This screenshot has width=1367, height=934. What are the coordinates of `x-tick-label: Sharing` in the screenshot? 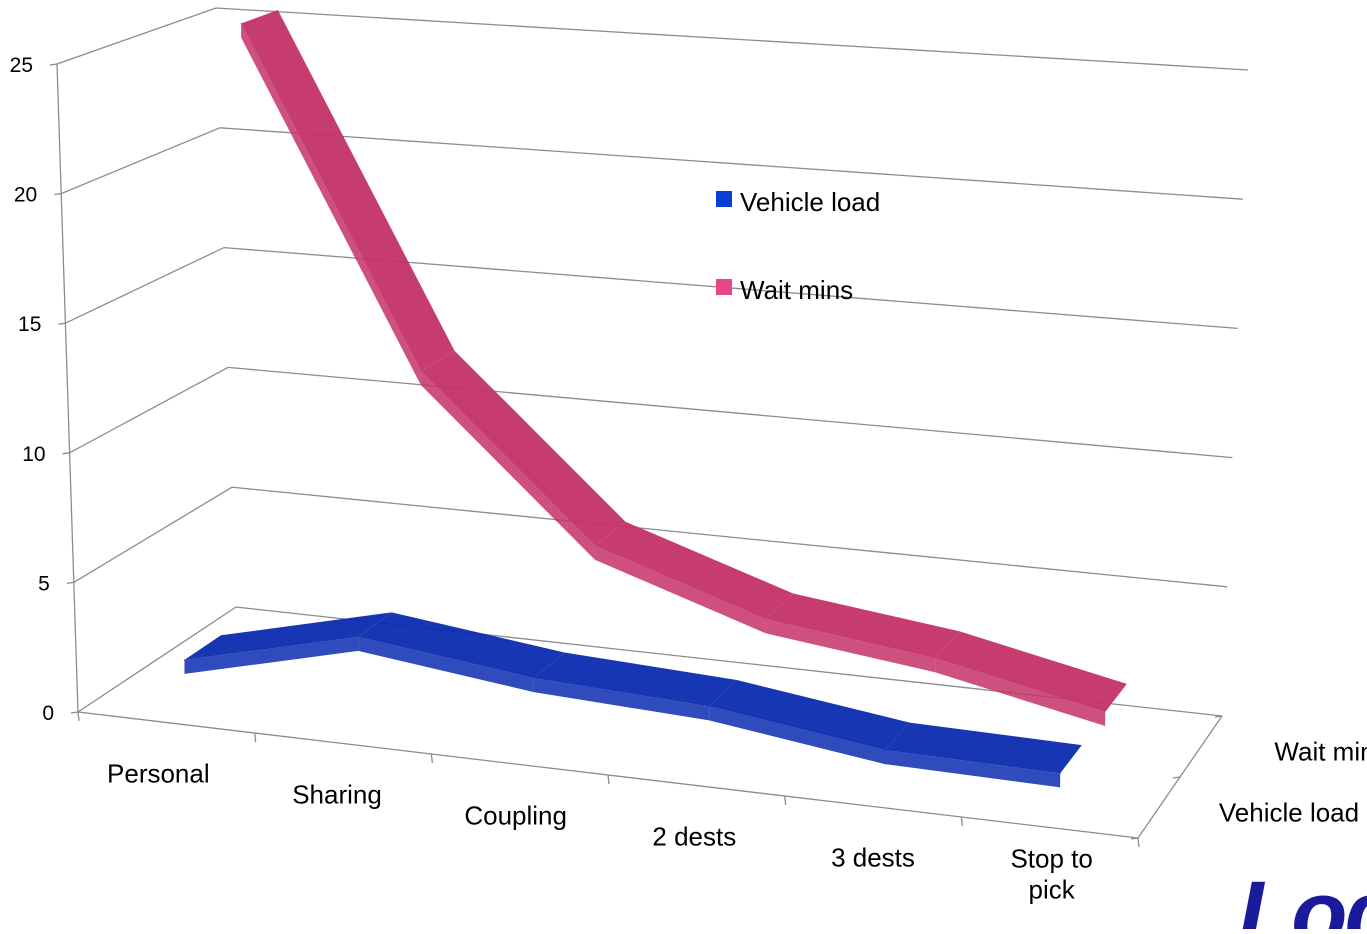 It's located at (337, 795).